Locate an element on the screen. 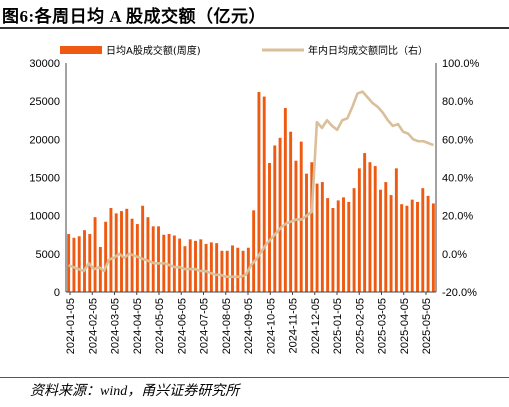 This screenshot has width=509, height=407. x-tick-label-2: 2024-03-05 is located at coordinates (116, 326).